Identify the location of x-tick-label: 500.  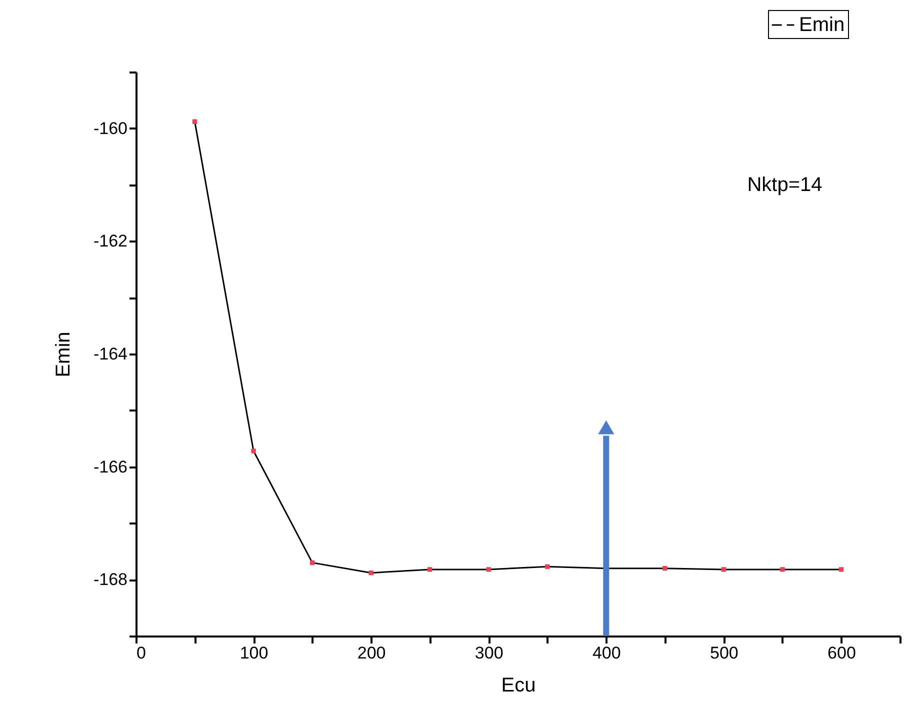
(724, 653).